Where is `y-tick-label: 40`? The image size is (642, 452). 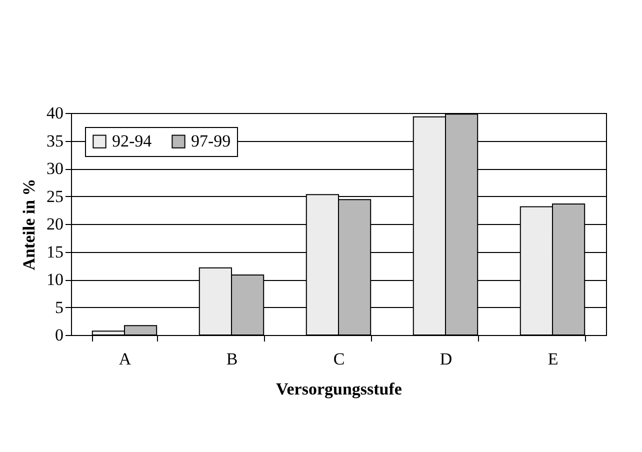 y-tick-label: 40 is located at coordinates (55, 113).